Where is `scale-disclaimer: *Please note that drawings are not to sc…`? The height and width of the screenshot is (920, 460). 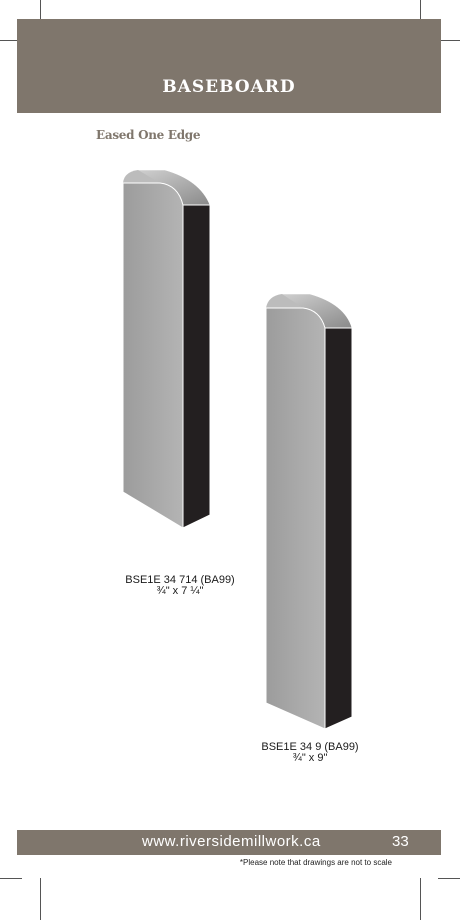
scale-disclaimer: *Please note that drawings are not to sc… is located at coordinates (315, 862).